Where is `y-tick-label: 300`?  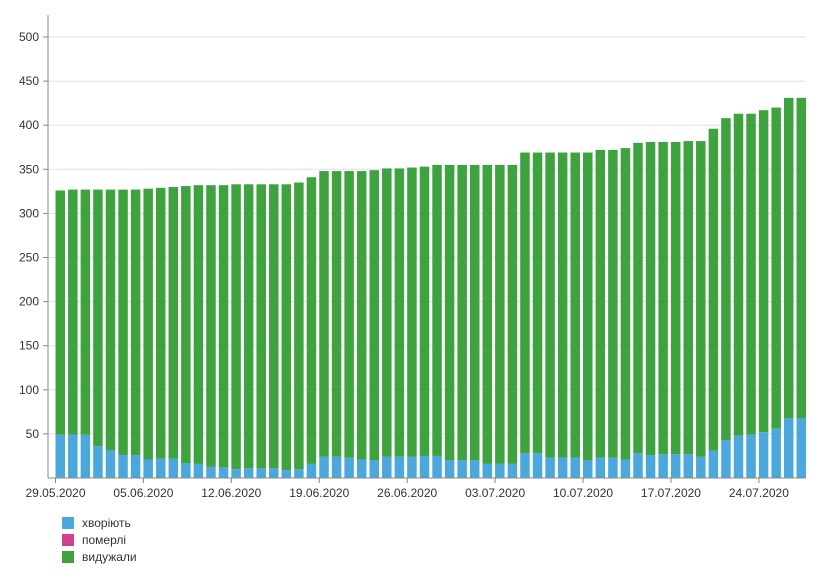 y-tick-label: 300 is located at coordinates (29, 213).